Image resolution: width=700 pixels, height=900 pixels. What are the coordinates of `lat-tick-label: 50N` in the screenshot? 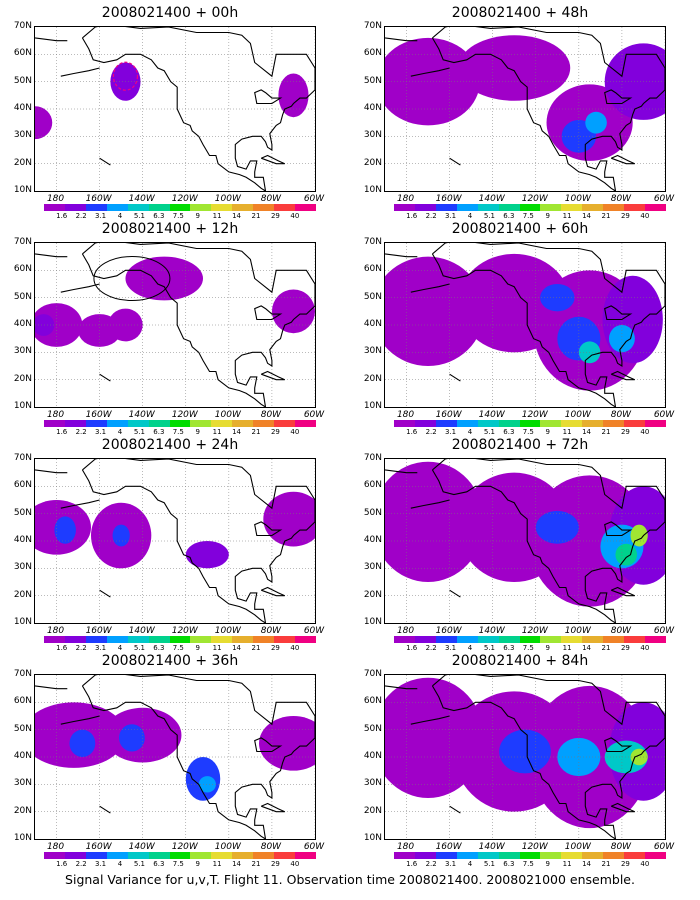 It's located at (372, 728).